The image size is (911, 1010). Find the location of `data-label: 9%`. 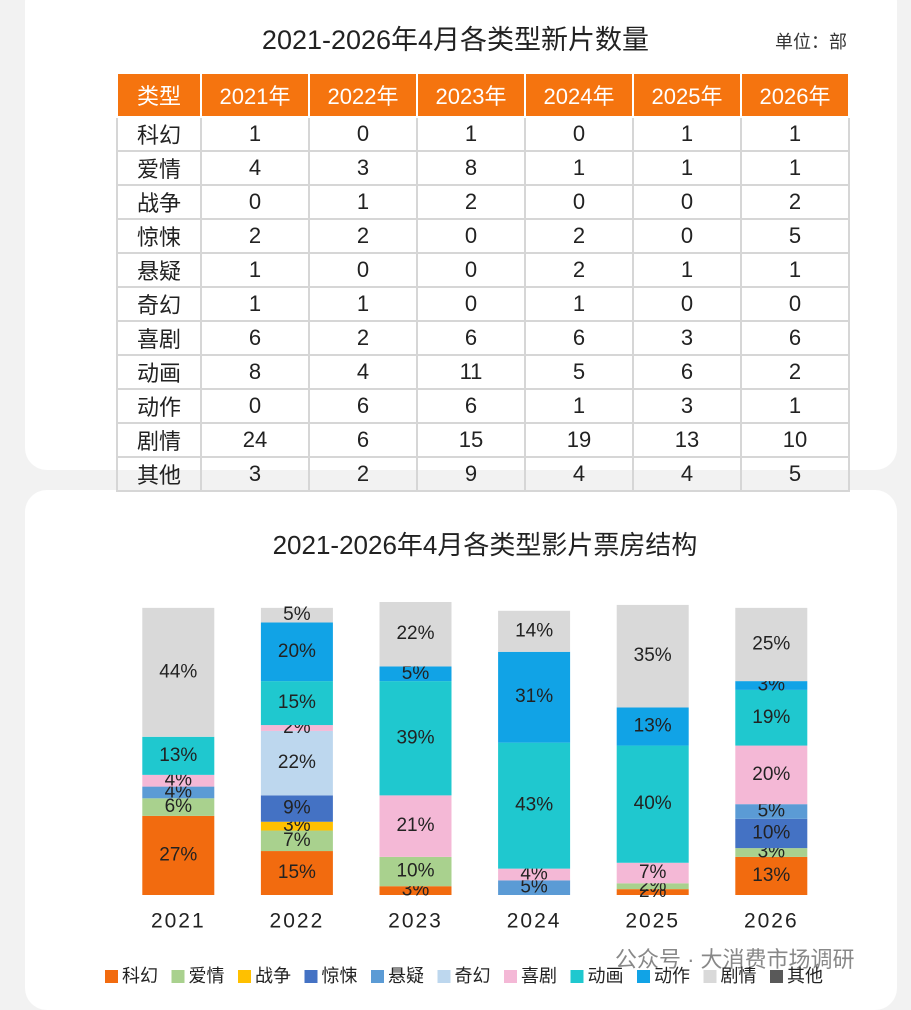

data-label: 9% is located at coordinates (297, 808).